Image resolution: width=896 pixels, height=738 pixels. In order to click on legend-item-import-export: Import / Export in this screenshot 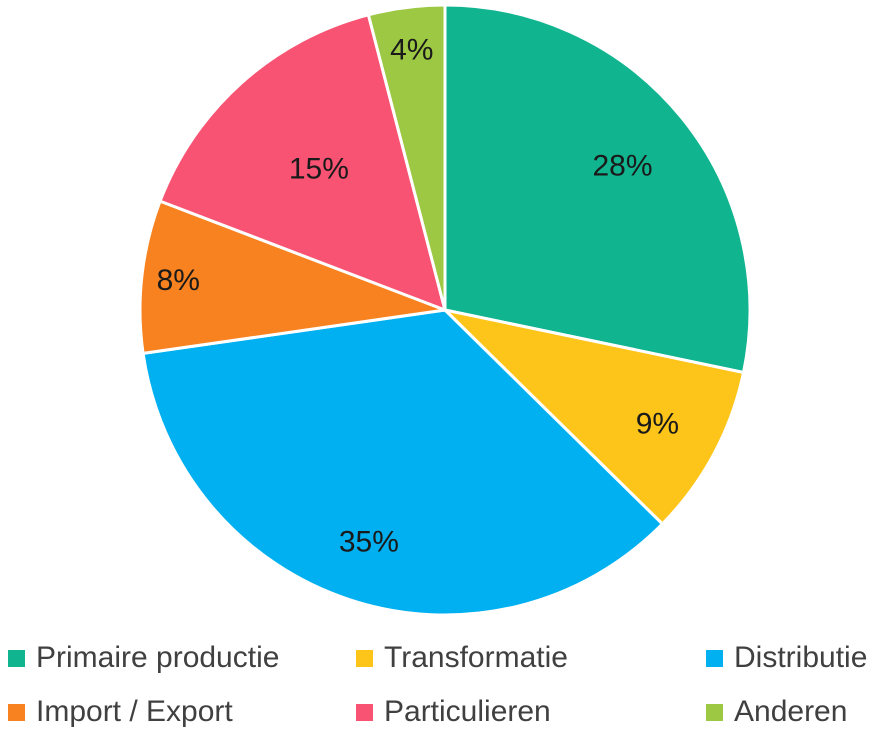, I will do `click(120, 712)`.